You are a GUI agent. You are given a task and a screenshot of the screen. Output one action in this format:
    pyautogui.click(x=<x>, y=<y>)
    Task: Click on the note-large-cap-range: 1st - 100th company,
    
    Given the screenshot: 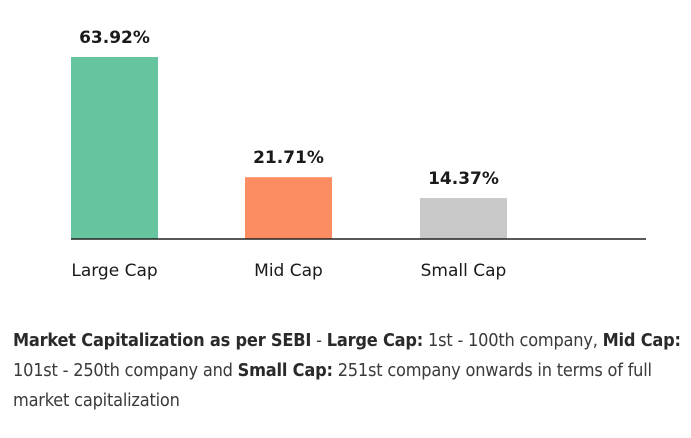 What is the action you would take?
    pyautogui.click(x=513, y=340)
    